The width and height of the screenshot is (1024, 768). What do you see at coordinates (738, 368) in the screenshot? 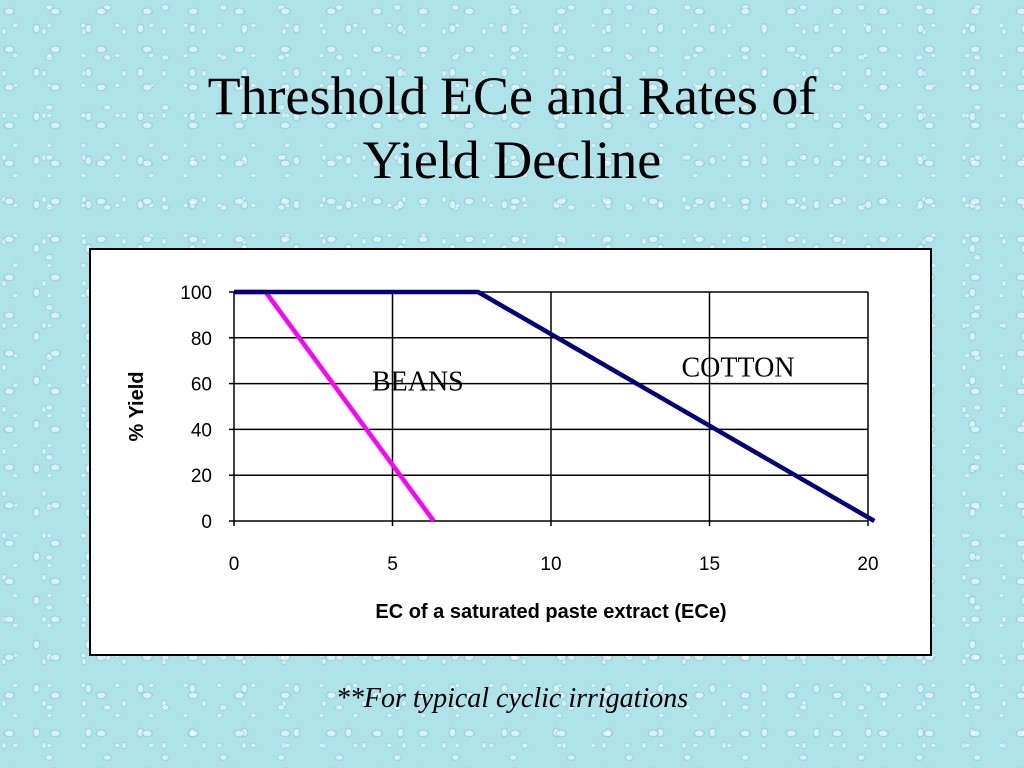
I see `annotation-cotton: COTTON` at bounding box center [738, 368].